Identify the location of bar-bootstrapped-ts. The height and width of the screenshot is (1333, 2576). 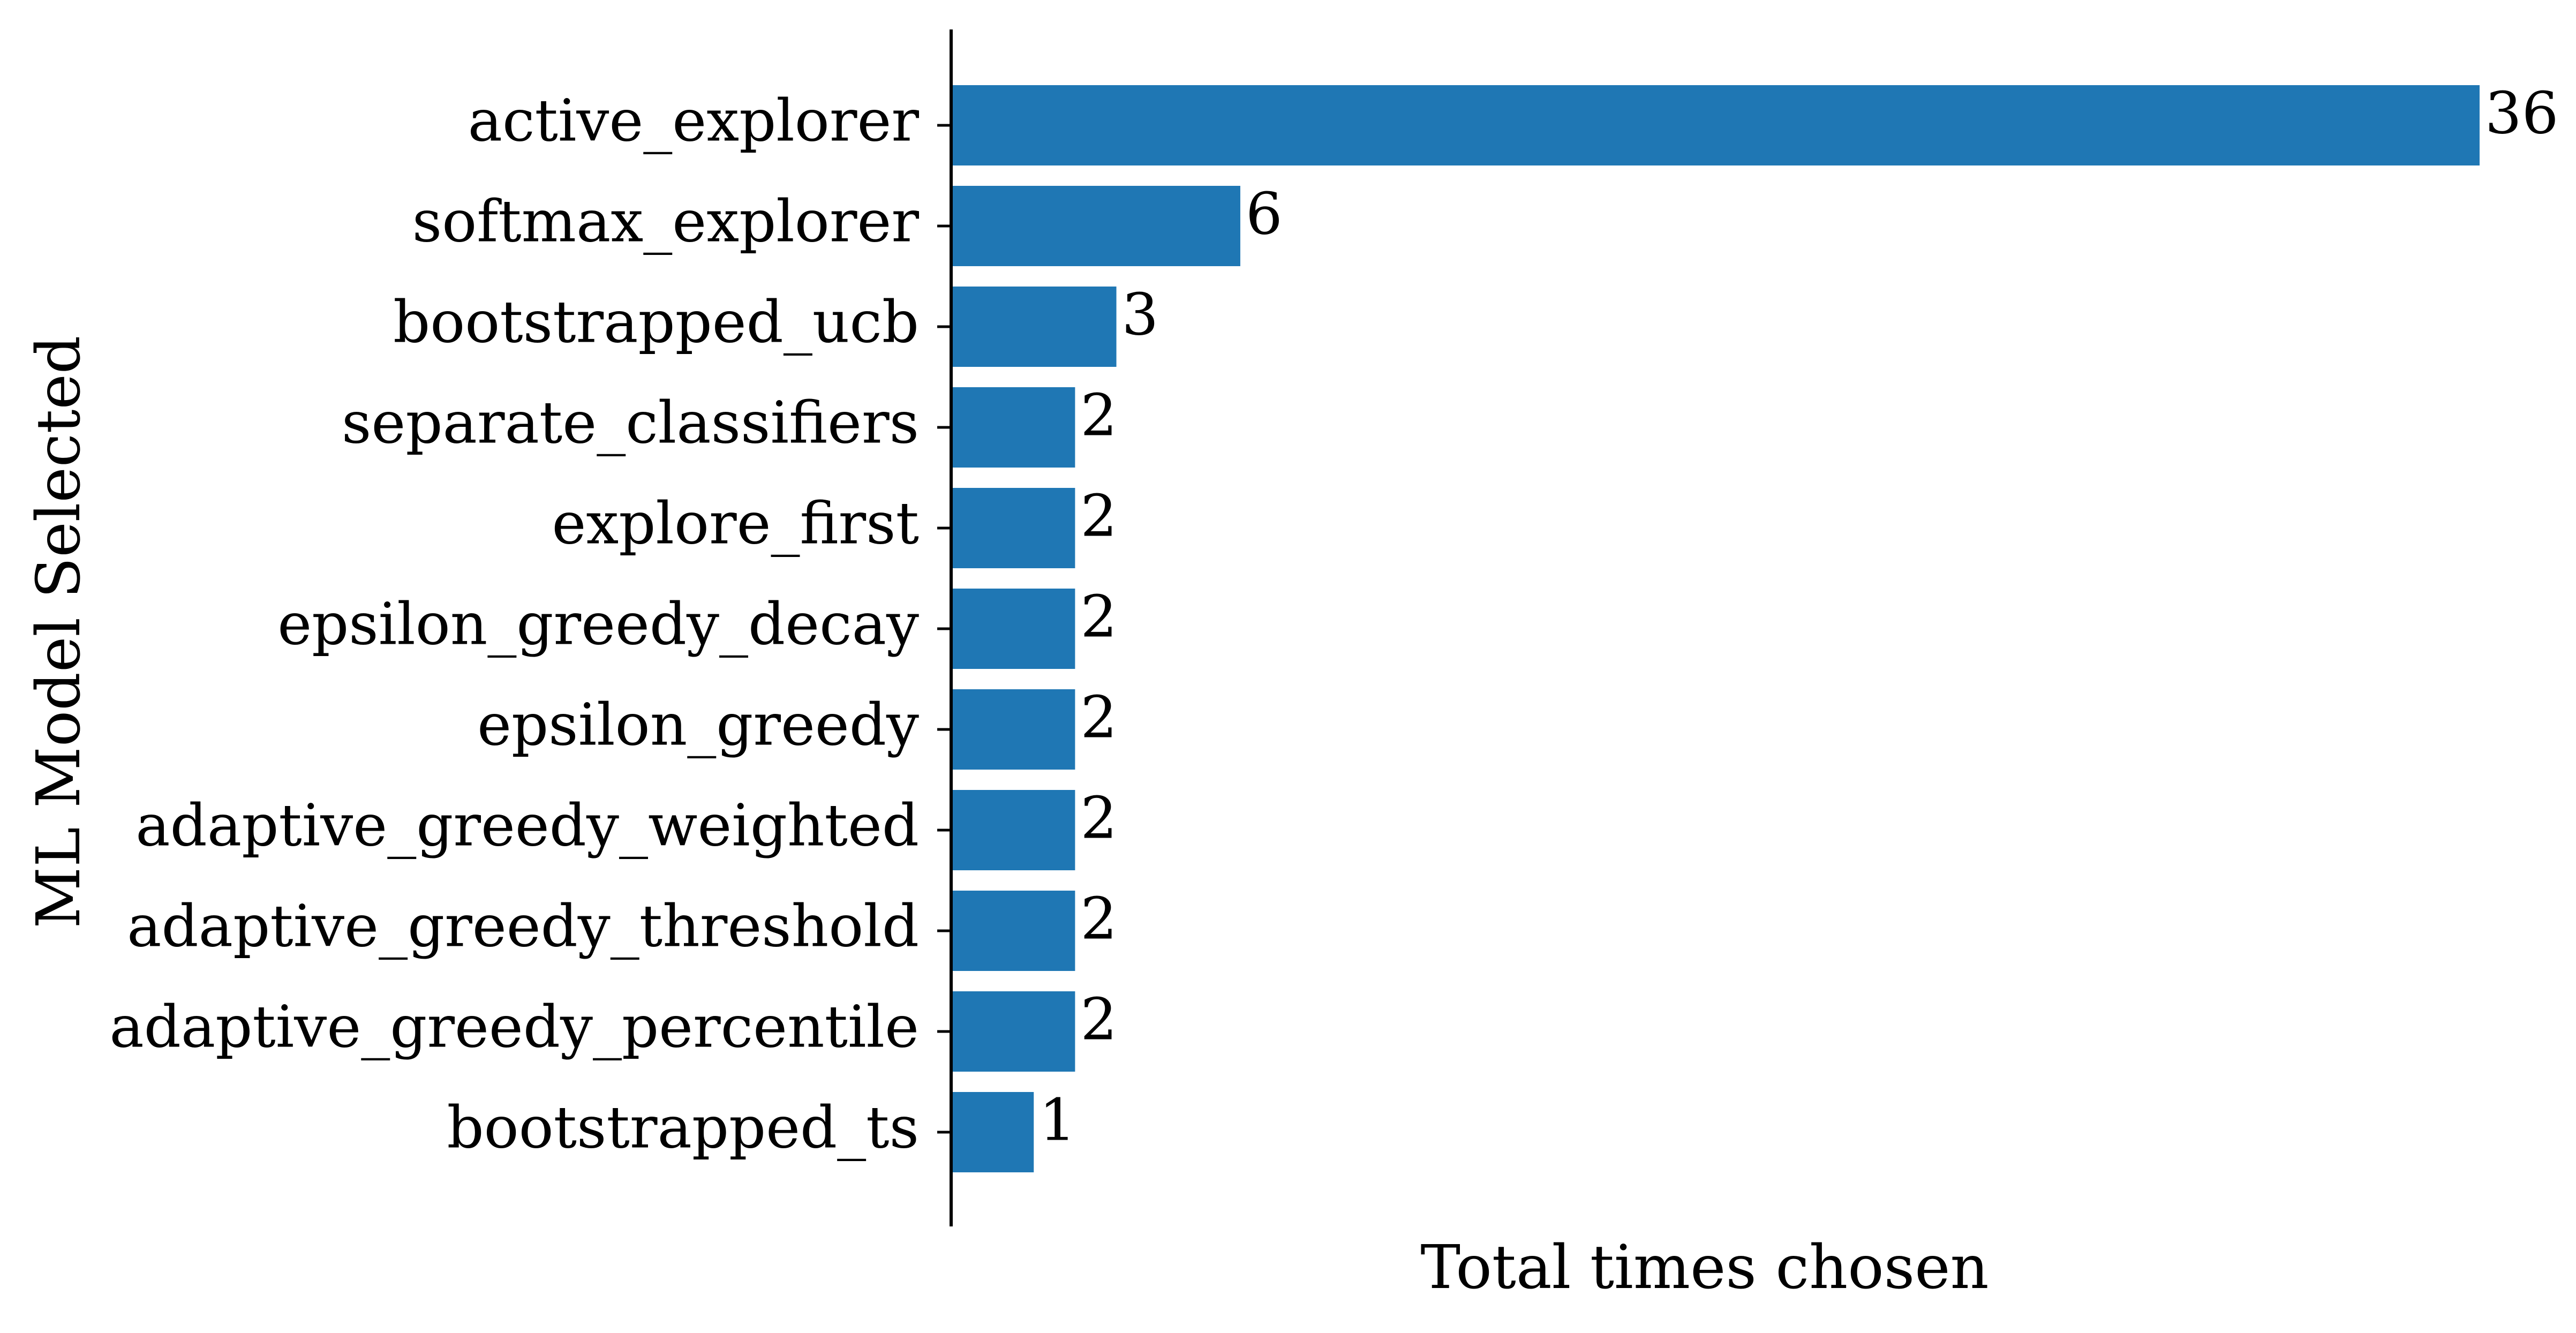
(992, 1132).